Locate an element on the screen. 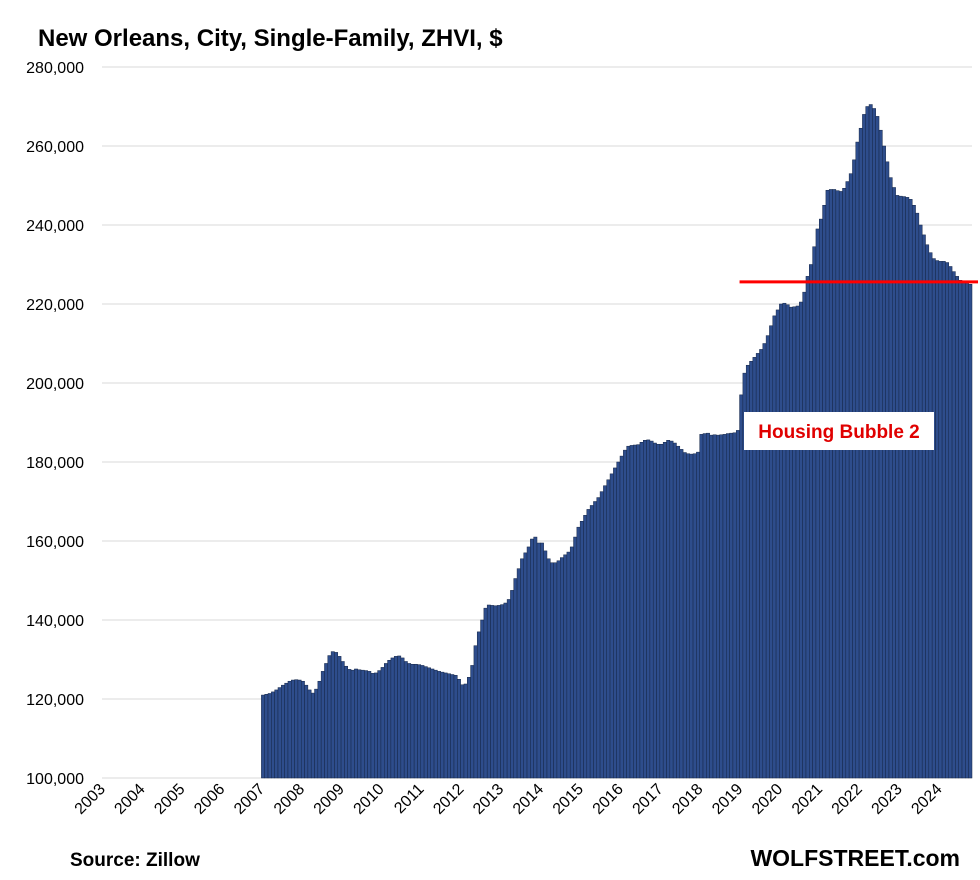 Image resolution: width=980 pixels, height=880 pixels. x-tick-label: 2018 is located at coordinates (687, 799).